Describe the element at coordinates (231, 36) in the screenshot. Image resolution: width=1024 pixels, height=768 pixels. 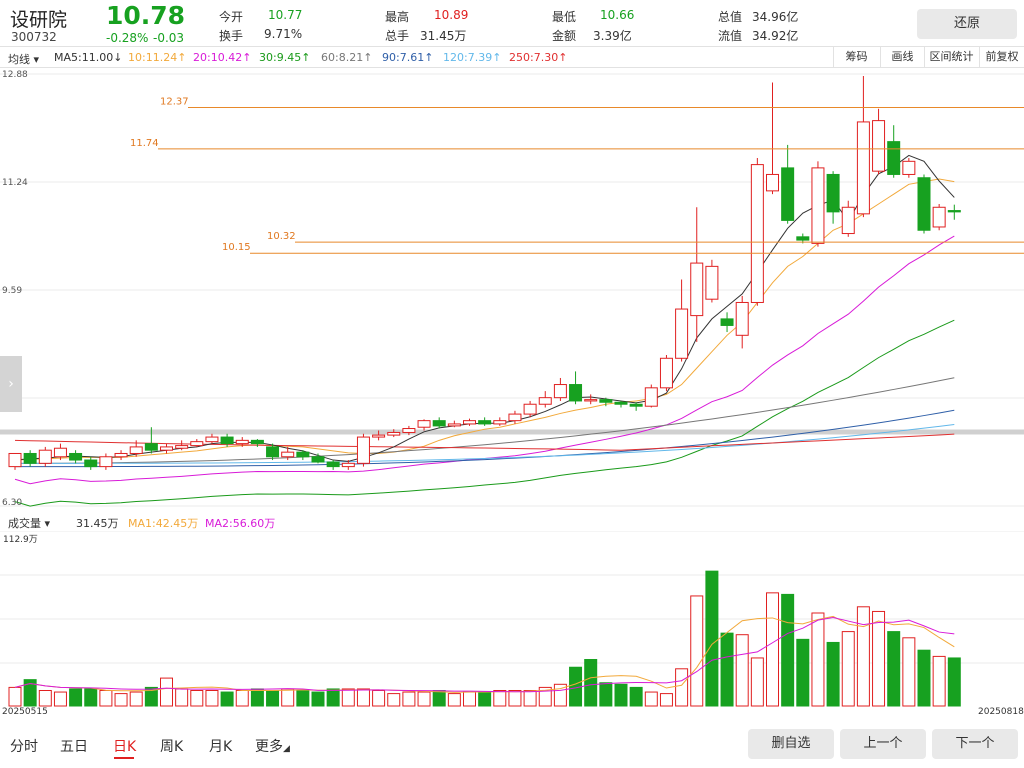
I see `turnover-label: 换手` at that location.